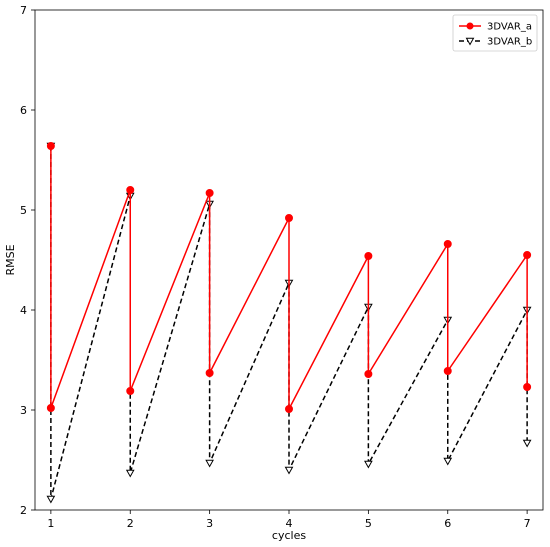 The width and height of the screenshot is (550, 547). I want to click on legend-label-3DVAR_a: 3DVAR_a, so click(509, 27).